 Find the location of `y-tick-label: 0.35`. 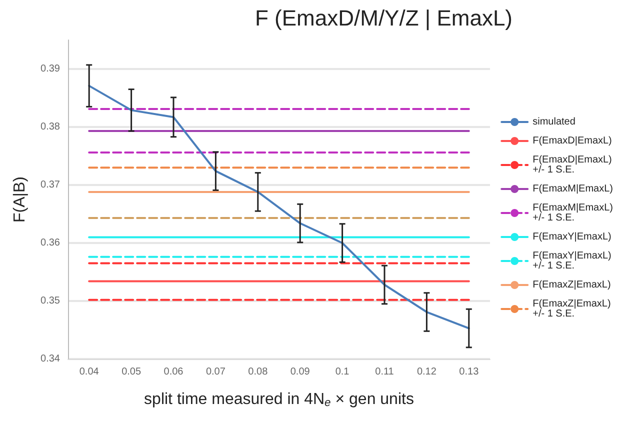

y-tick-label: 0.35 is located at coordinates (50, 301).